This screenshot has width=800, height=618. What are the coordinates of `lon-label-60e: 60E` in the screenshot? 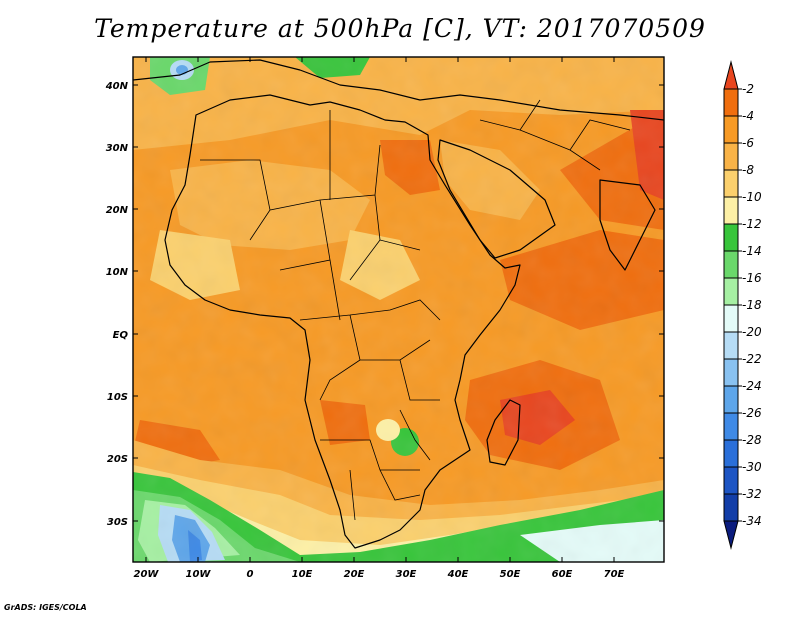 It's located at (562, 574).